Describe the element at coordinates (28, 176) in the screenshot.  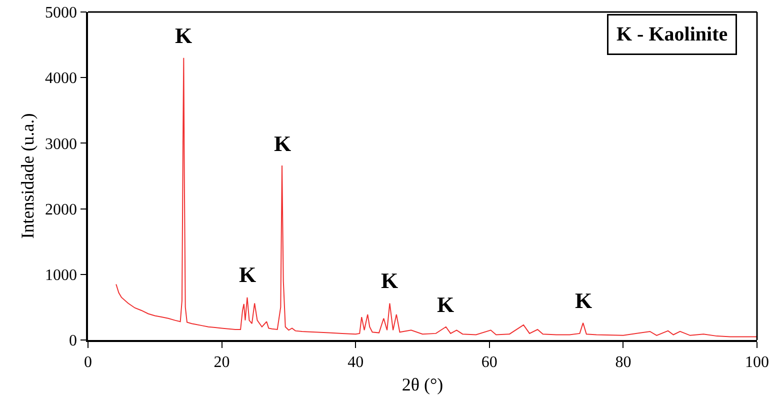
I see `y-axis-title: Intensidade (u.a.)` at that location.